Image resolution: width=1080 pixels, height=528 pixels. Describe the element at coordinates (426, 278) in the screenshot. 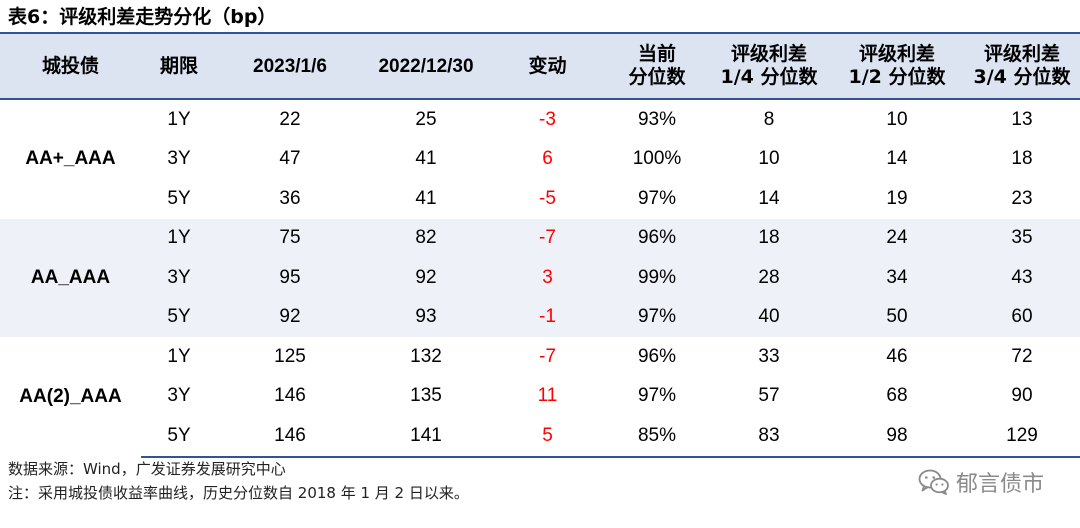

I see `value-2022-cell: 92` at that location.